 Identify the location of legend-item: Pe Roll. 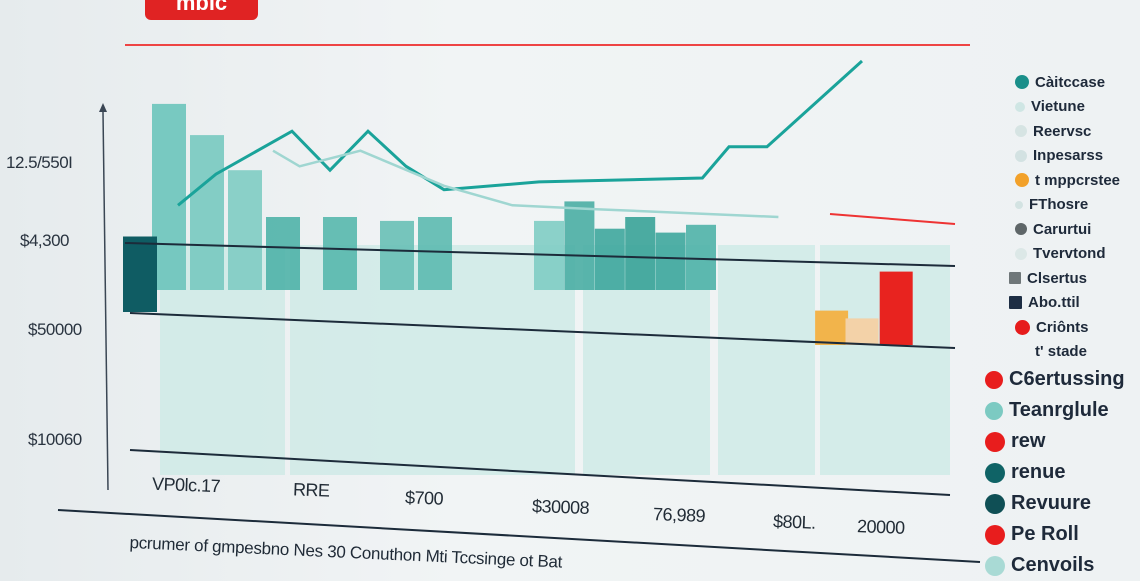
(1062, 534).